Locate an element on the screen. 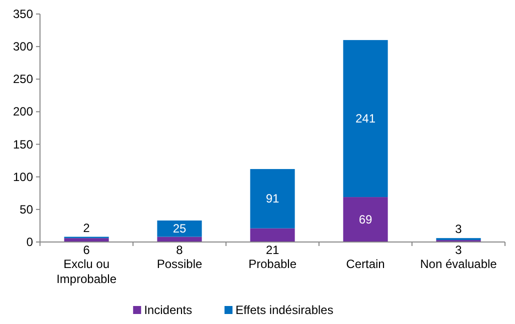 The width and height of the screenshot is (515, 324). y-tick-label: 150 is located at coordinates (23, 144).